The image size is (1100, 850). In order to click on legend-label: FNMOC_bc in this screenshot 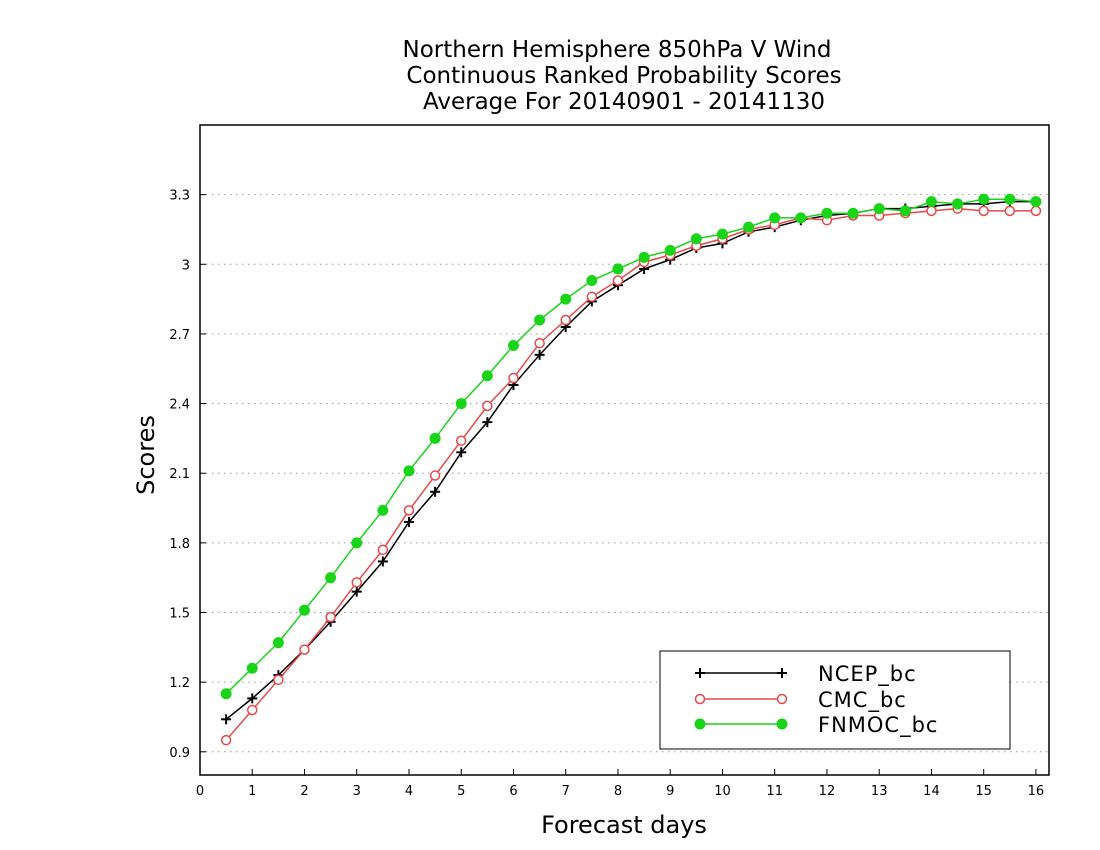, I will do `click(878, 725)`.